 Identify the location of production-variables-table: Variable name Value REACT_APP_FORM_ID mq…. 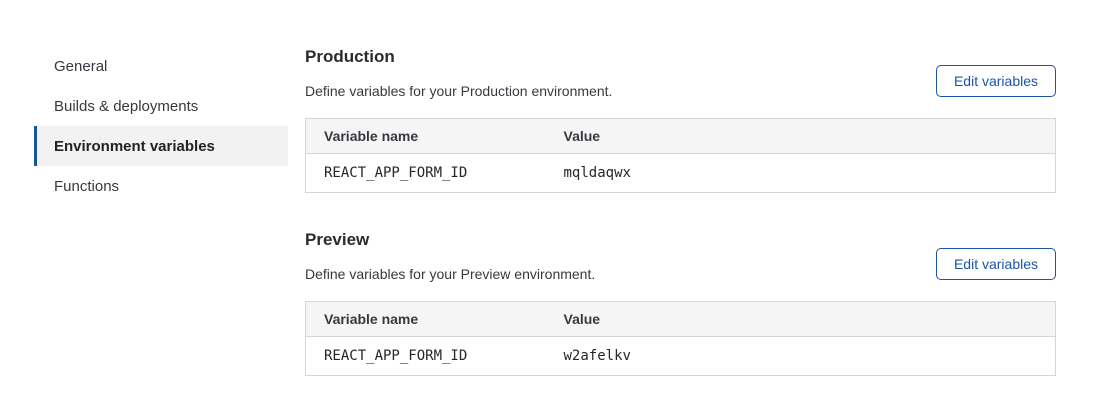
(680, 155).